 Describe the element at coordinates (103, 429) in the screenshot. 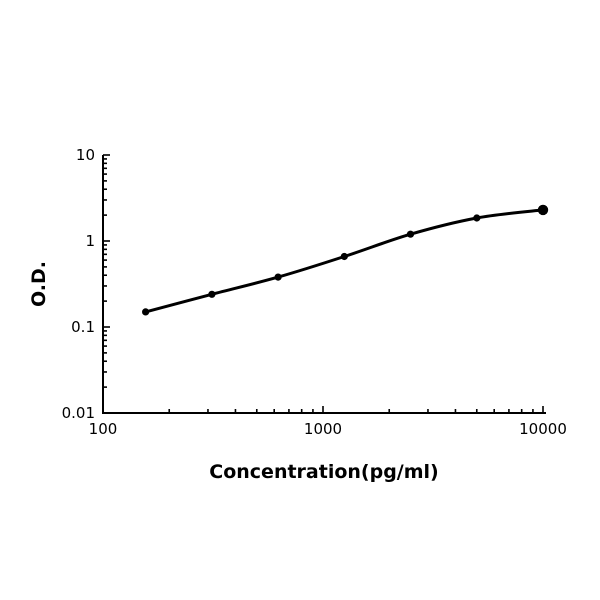

I see `x-tick-label: 100` at that location.